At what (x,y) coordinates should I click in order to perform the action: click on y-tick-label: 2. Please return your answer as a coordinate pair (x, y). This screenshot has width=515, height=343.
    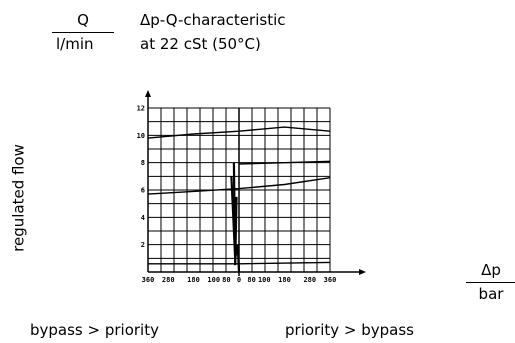
    Looking at the image, I should click on (143, 245).